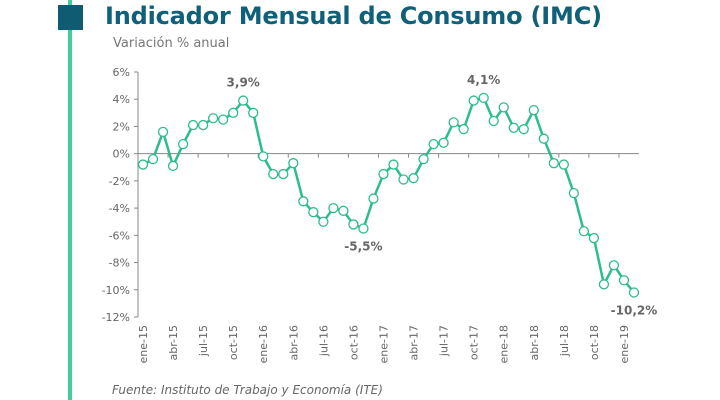  What do you see at coordinates (121, 126) in the screenshot?
I see `y-tick-label: 2%` at bounding box center [121, 126].